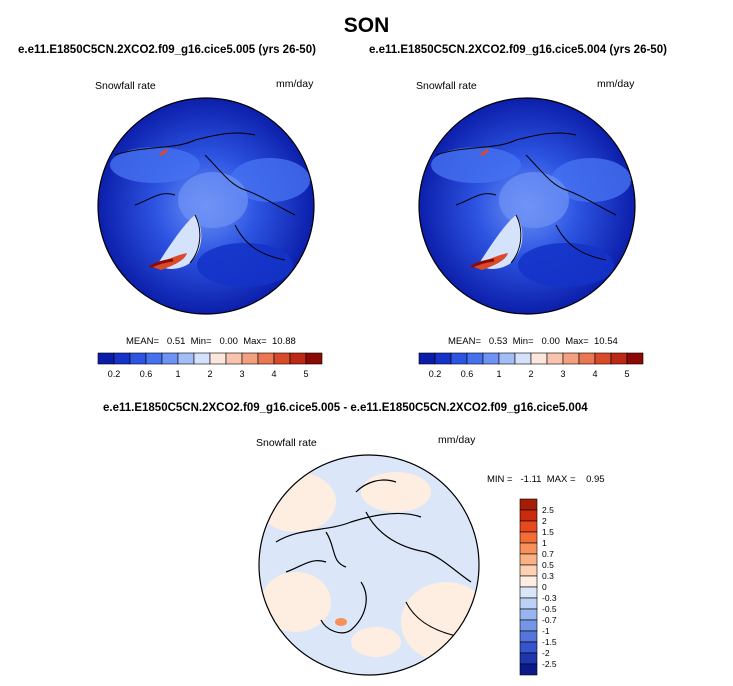 The height and width of the screenshot is (686, 733). Describe the element at coordinates (549, 598) in the screenshot. I see `colorbar-tick-label: -0.3` at that location.